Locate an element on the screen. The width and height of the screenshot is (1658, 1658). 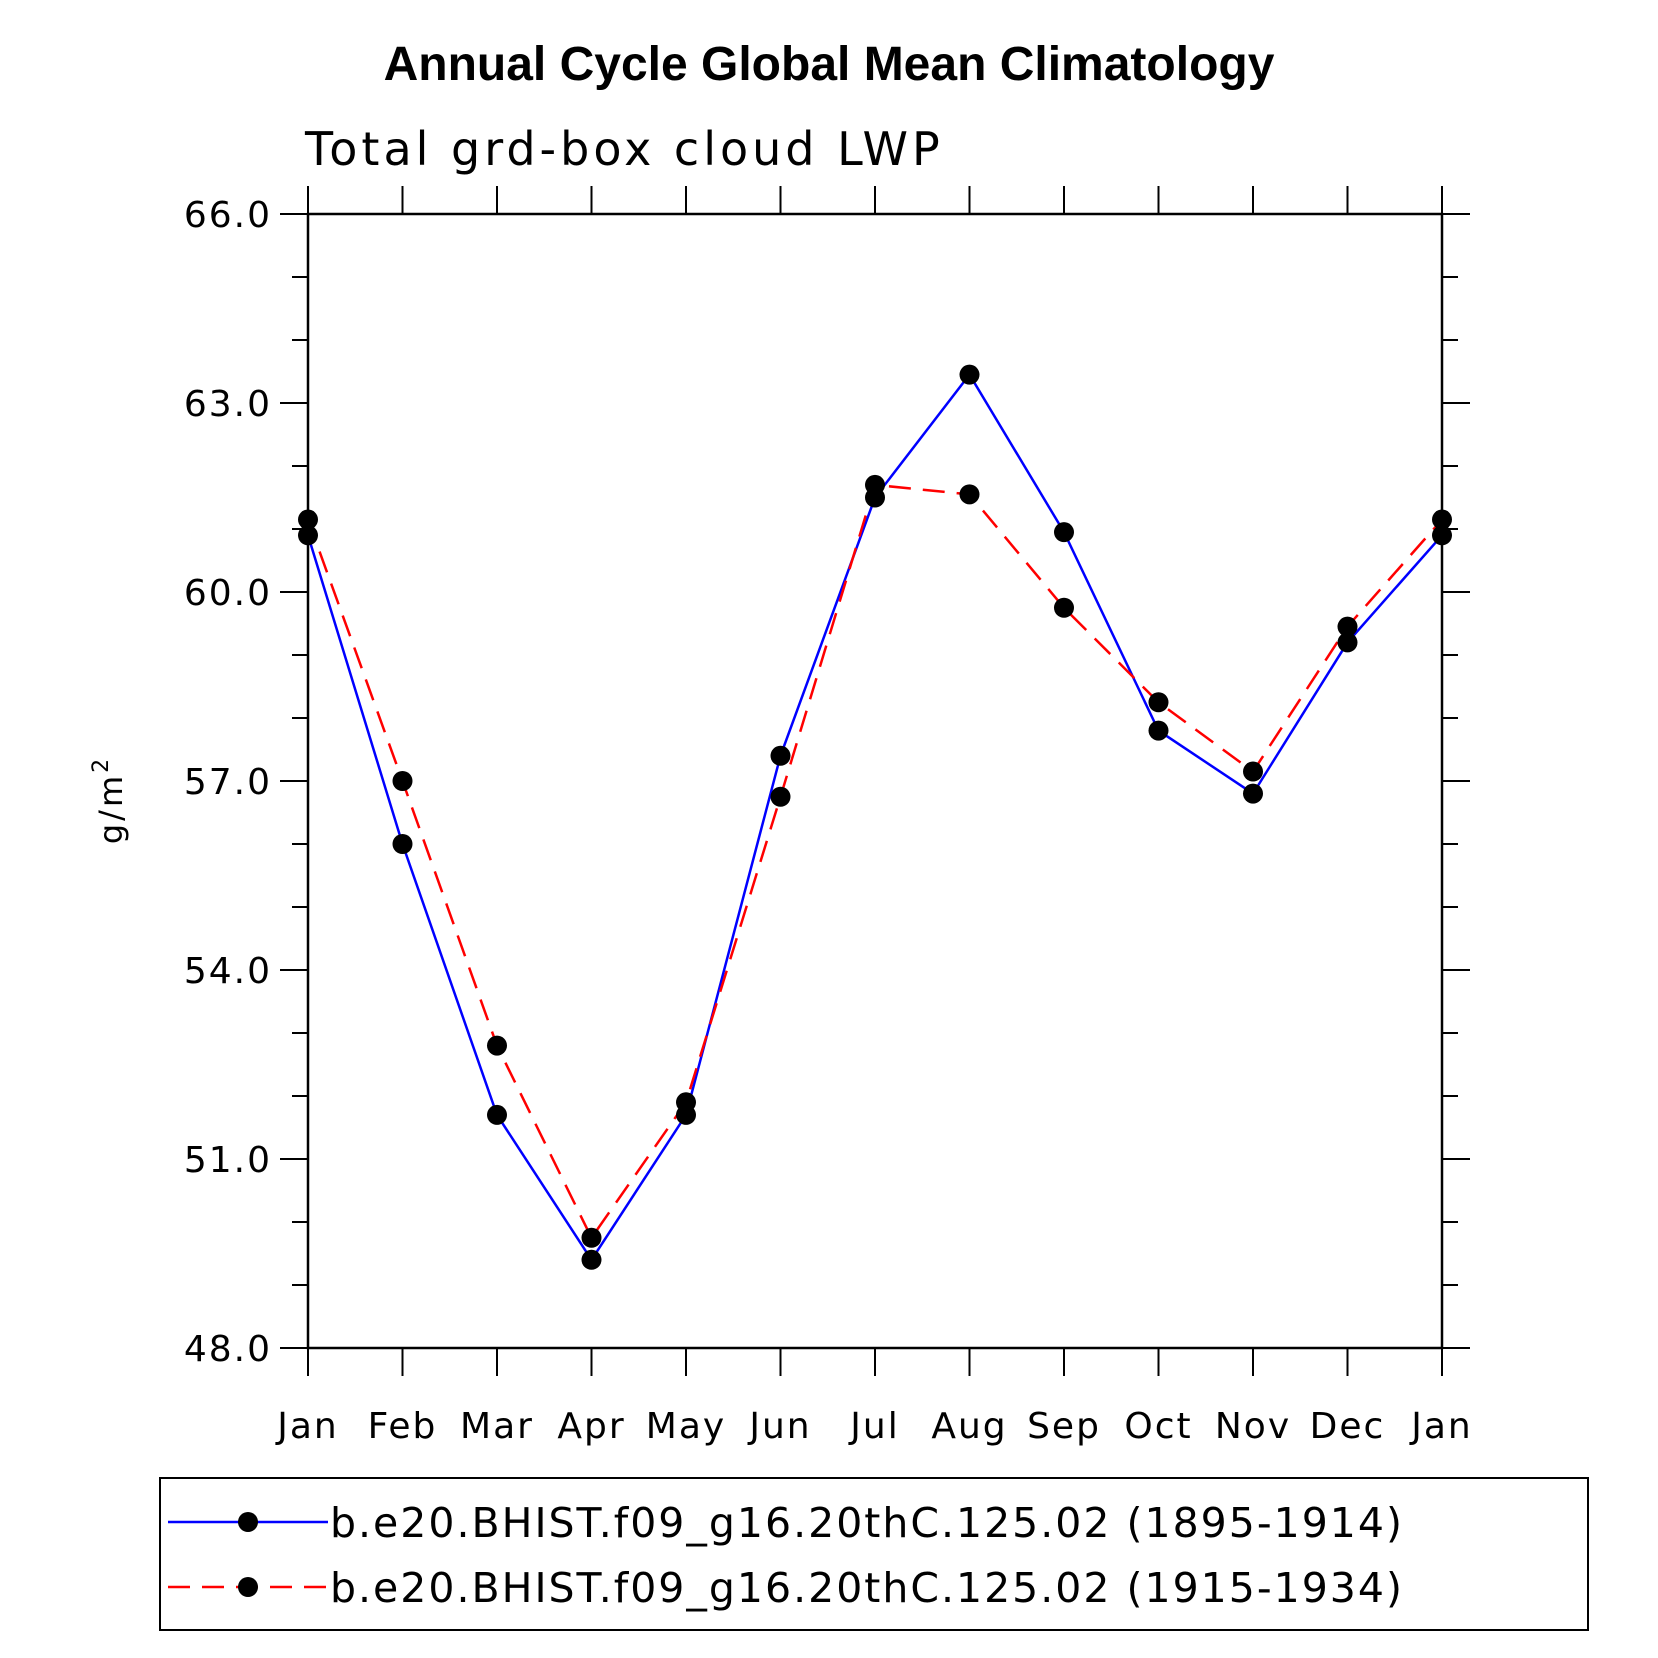
y-tick-label: 63.0 is located at coordinates (228, 404).